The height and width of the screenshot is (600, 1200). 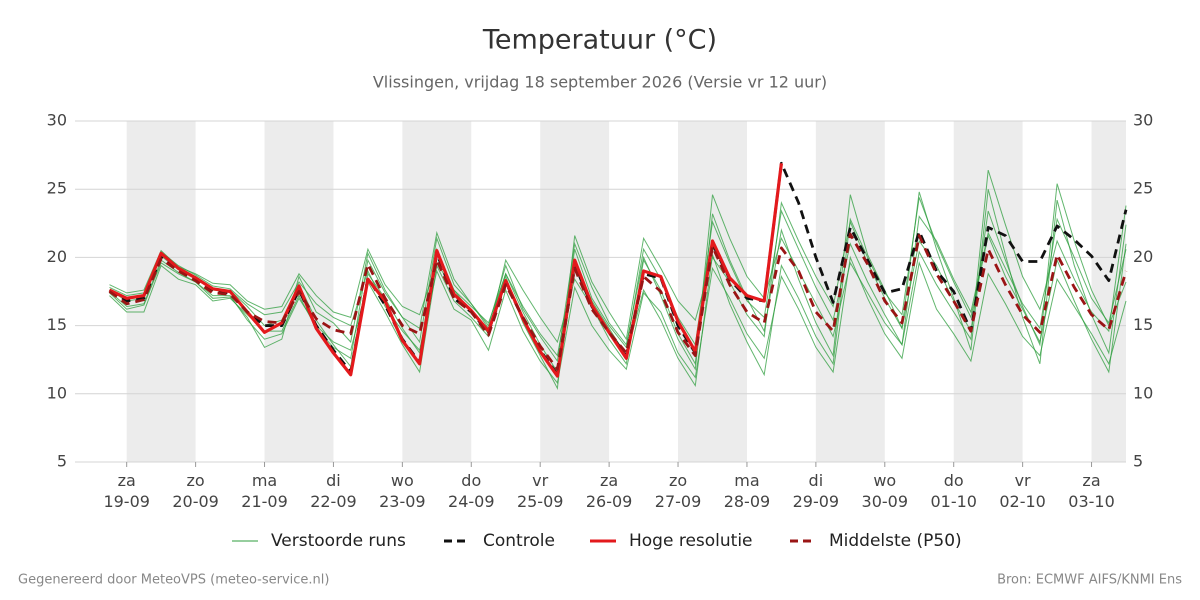 What do you see at coordinates (1089, 580) in the screenshot?
I see `footer-right: Bron: ECMWF AIFS/KNMI Ens` at bounding box center [1089, 580].